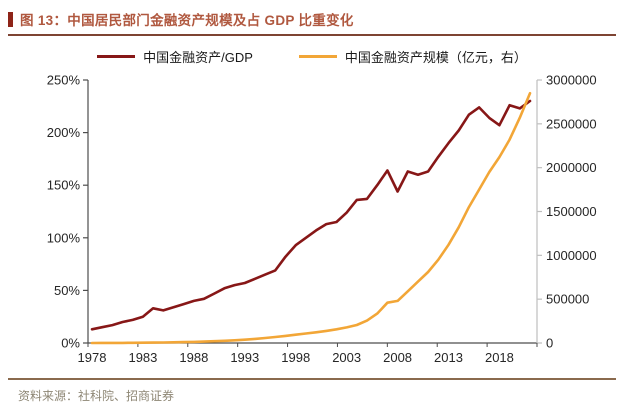  I want to click on footer-separator, so click(312, 379).